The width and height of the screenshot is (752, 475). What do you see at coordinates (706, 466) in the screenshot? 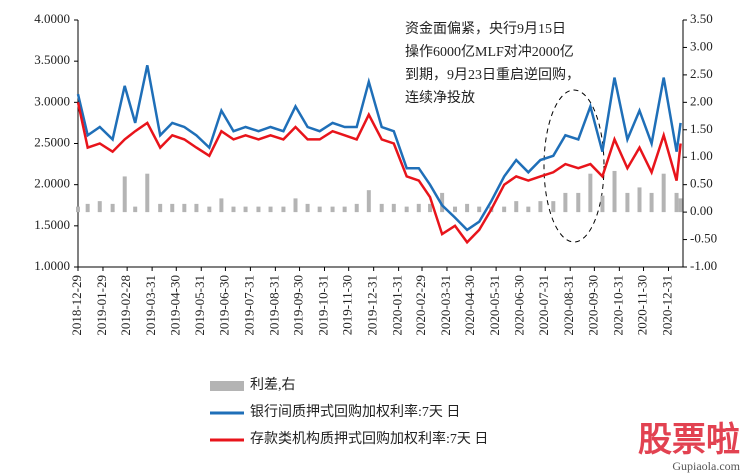
I see `watermark: Gupiaola.com` at bounding box center [706, 466].